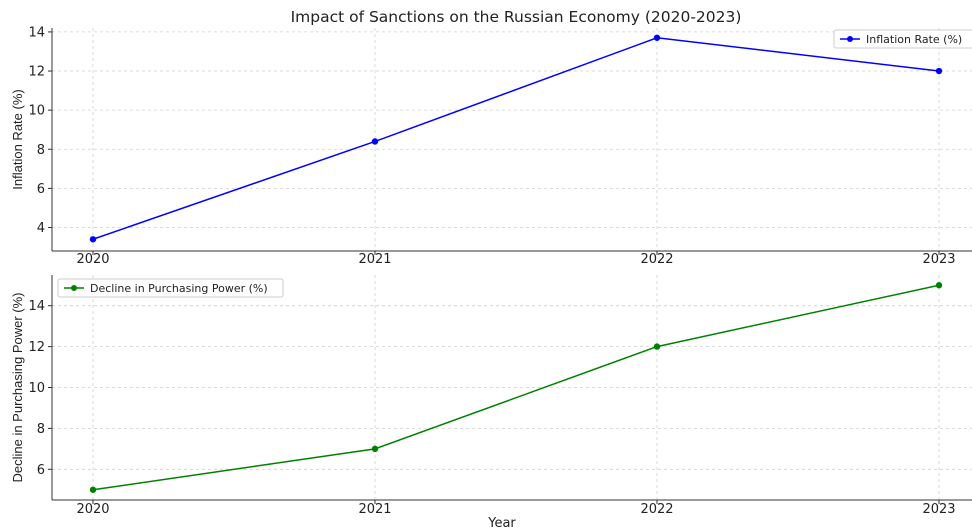  What do you see at coordinates (179, 288) in the screenshot?
I see `legend-label: Decline in Purchasing Power (%)` at bounding box center [179, 288].